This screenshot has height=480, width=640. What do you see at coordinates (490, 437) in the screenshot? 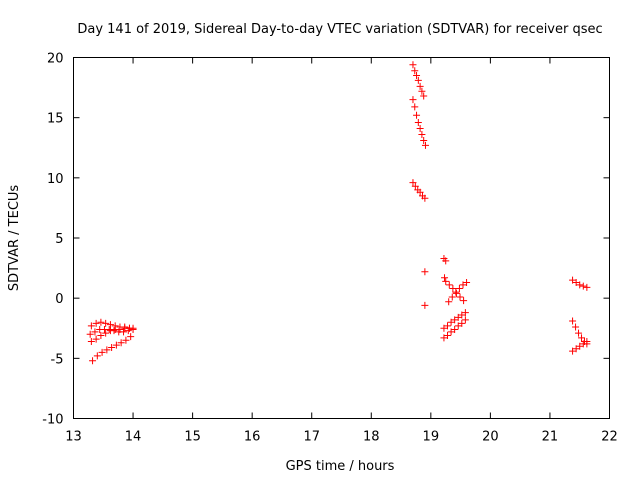
I see `x-tick-label: 20` at bounding box center [490, 437].